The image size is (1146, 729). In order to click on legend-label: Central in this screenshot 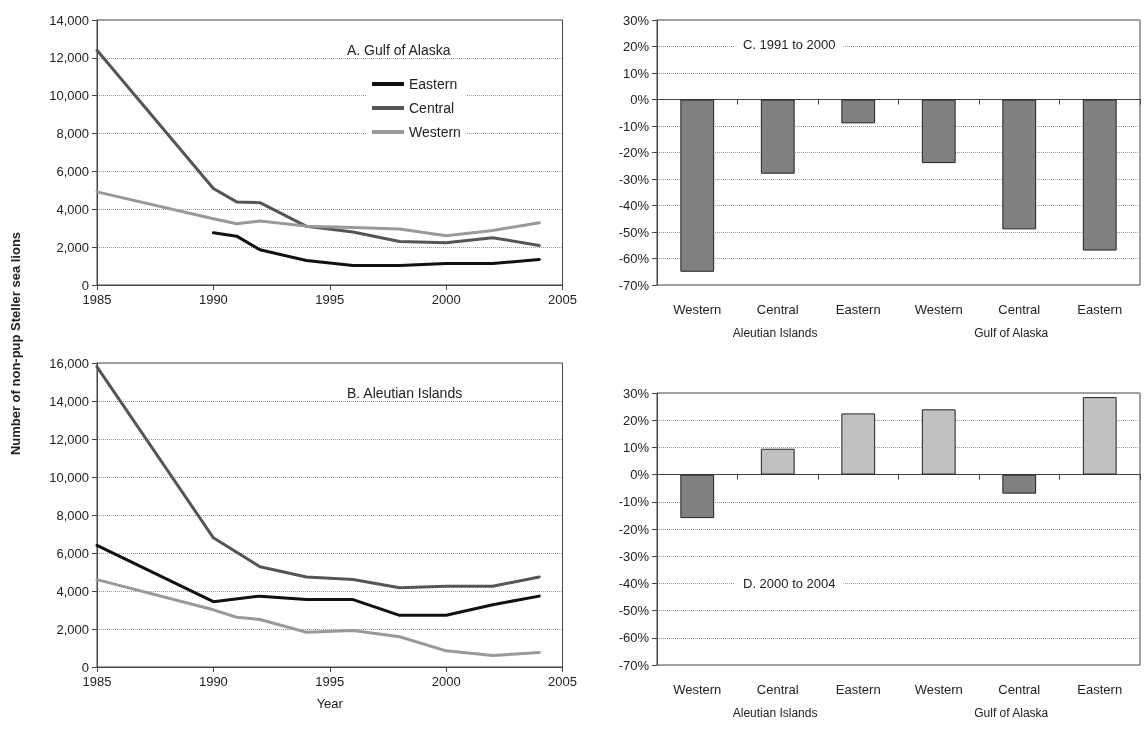, I will do `click(432, 108)`.